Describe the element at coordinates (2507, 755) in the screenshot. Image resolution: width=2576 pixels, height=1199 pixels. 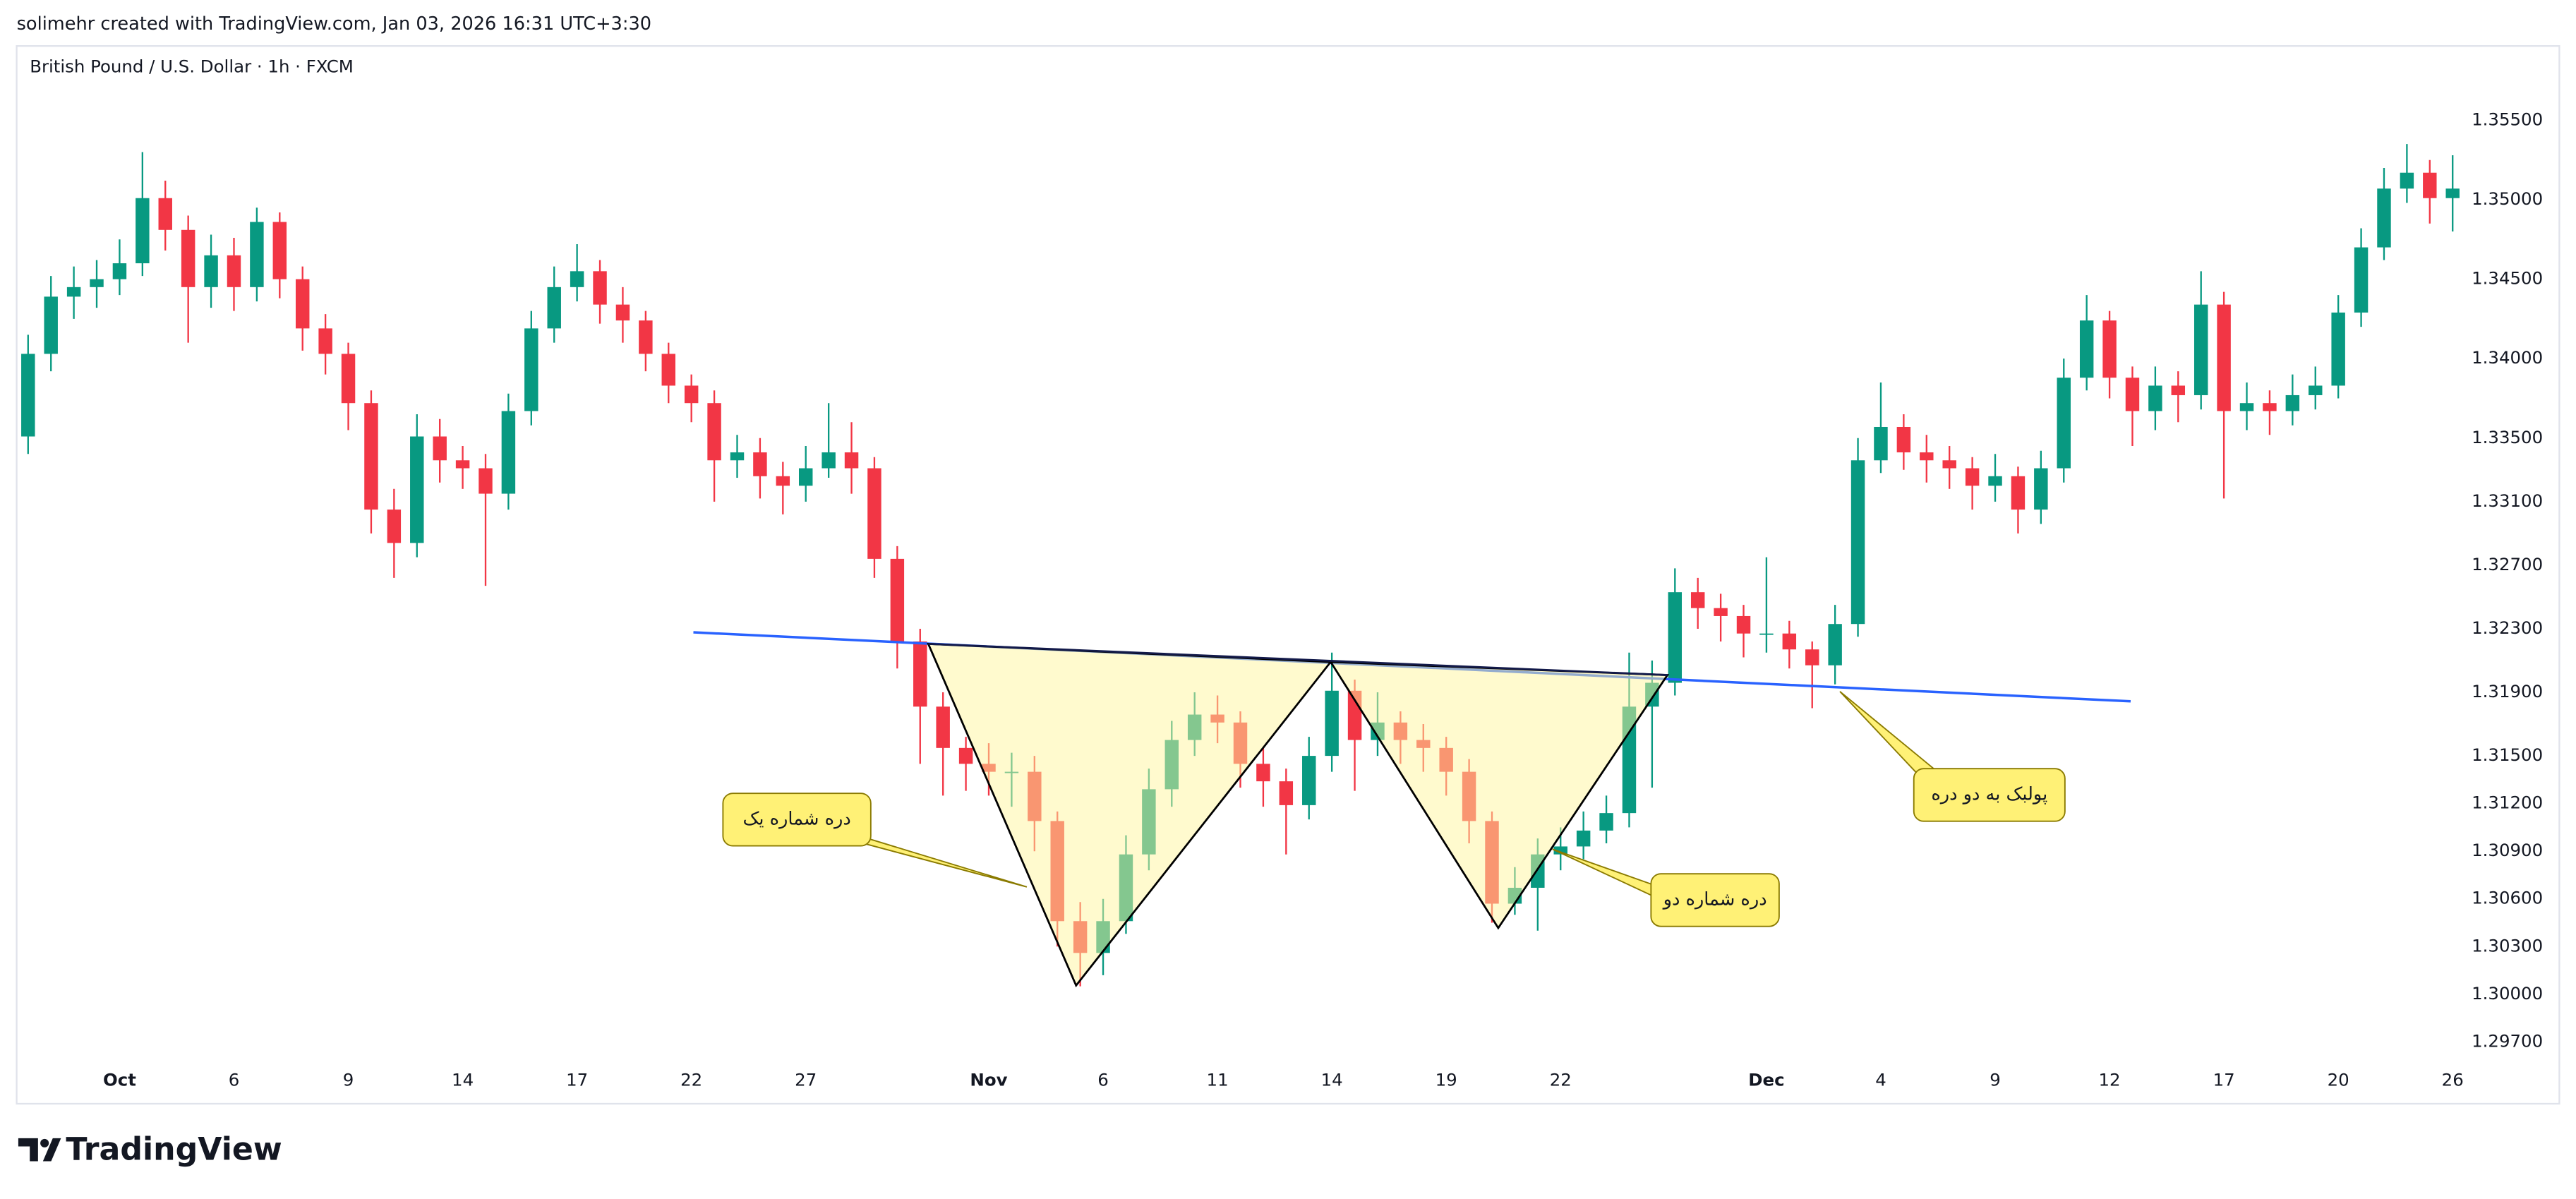
I see `y-tick-label: 1.31500` at that location.